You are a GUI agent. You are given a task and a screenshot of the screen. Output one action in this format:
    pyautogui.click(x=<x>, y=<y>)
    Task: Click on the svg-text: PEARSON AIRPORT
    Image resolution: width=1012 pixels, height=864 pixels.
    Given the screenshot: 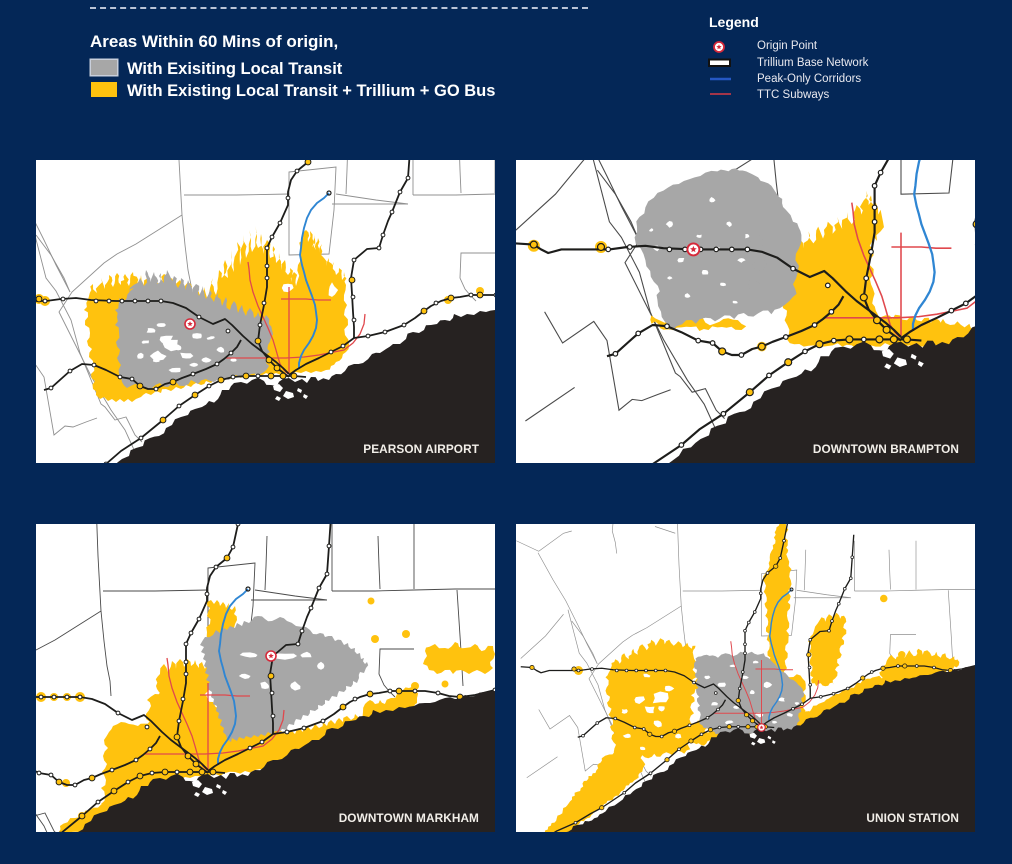 What is the action you would take?
    pyautogui.click(x=421, y=449)
    